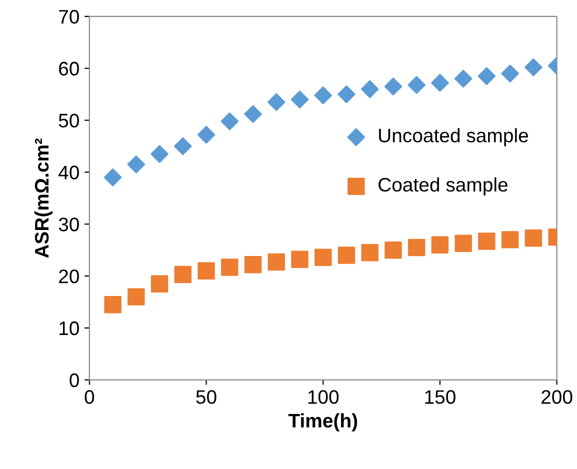 This screenshot has width=577, height=469. I want to click on x-tick-label: 50, so click(206, 397).